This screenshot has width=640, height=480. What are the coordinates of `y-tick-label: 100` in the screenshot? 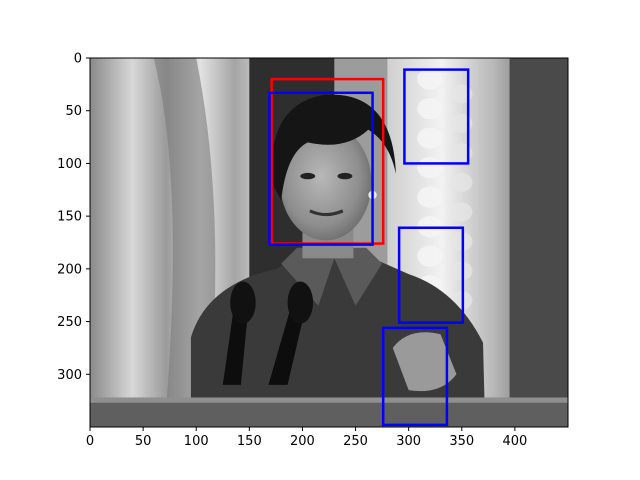 It's located at (69, 164).